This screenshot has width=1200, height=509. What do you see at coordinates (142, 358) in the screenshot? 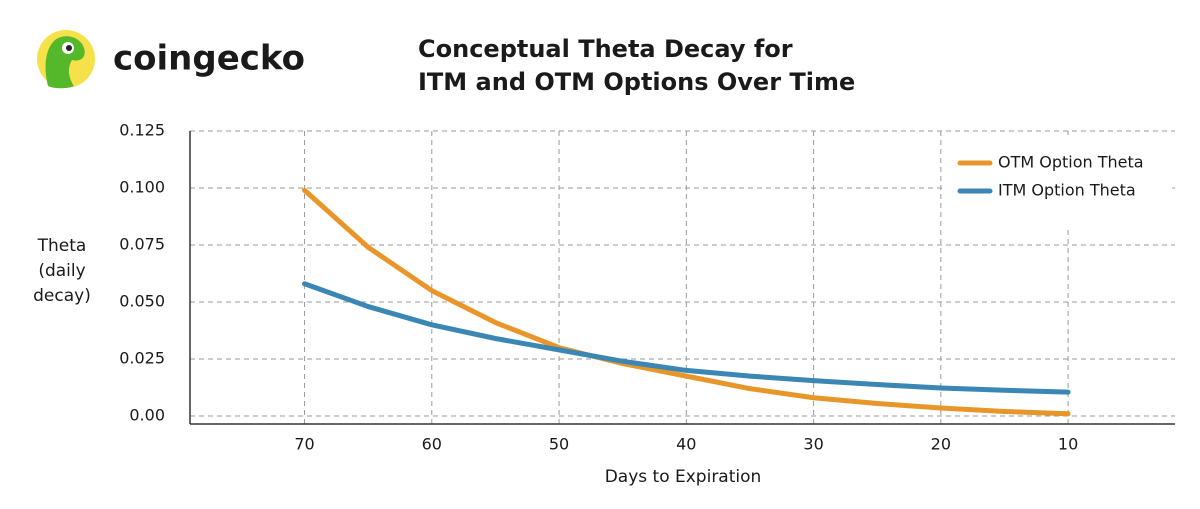
I see `y-tick-label: 0.025` at bounding box center [142, 358].